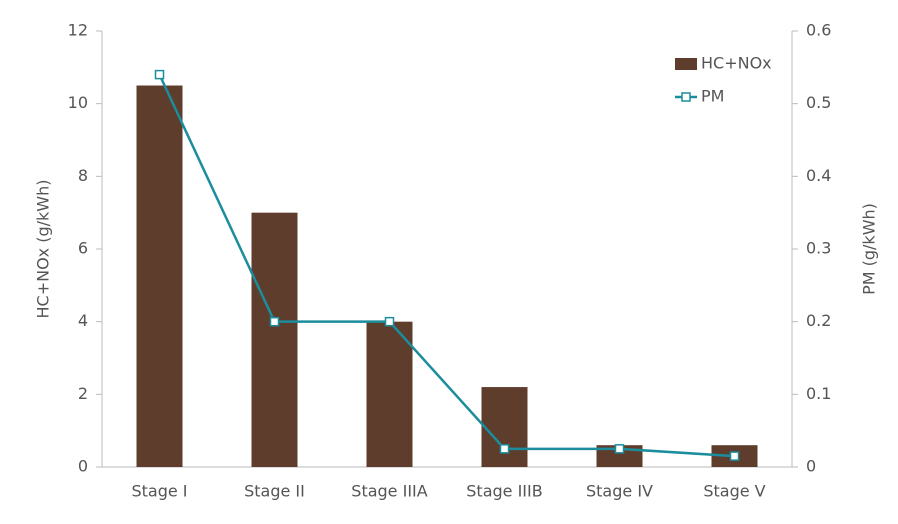 The height and width of the screenshot is (524, 898). I want to click on y2-tick-label: 0, so click(811, 466).